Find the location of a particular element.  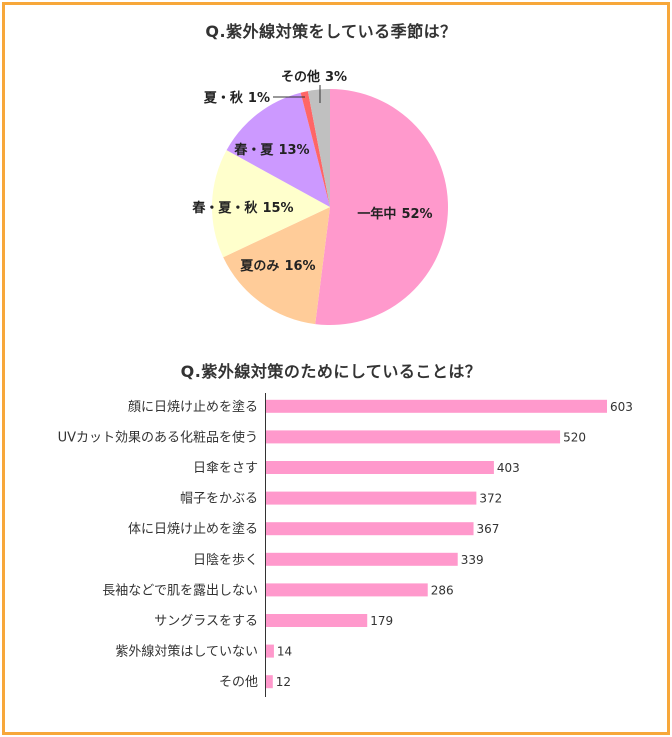

pie-labels: 一年中 52% 夏のみ 16% 春・夏・秋 15% 春・夏 13% 夏・秋 1% その他 3% is located at coordinates (311, 171).